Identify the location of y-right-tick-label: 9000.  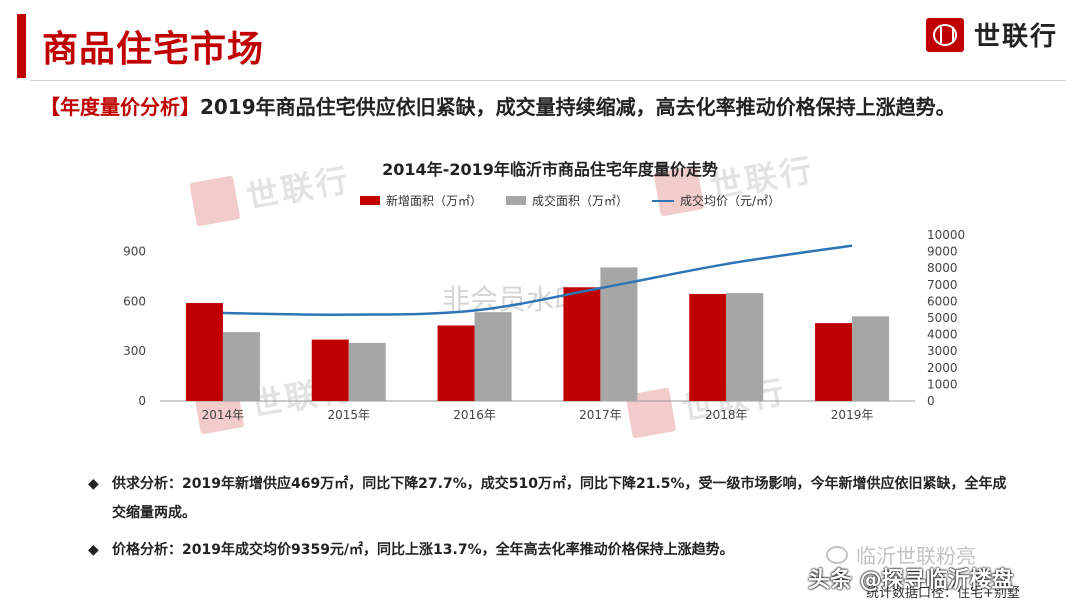
(942, 252).